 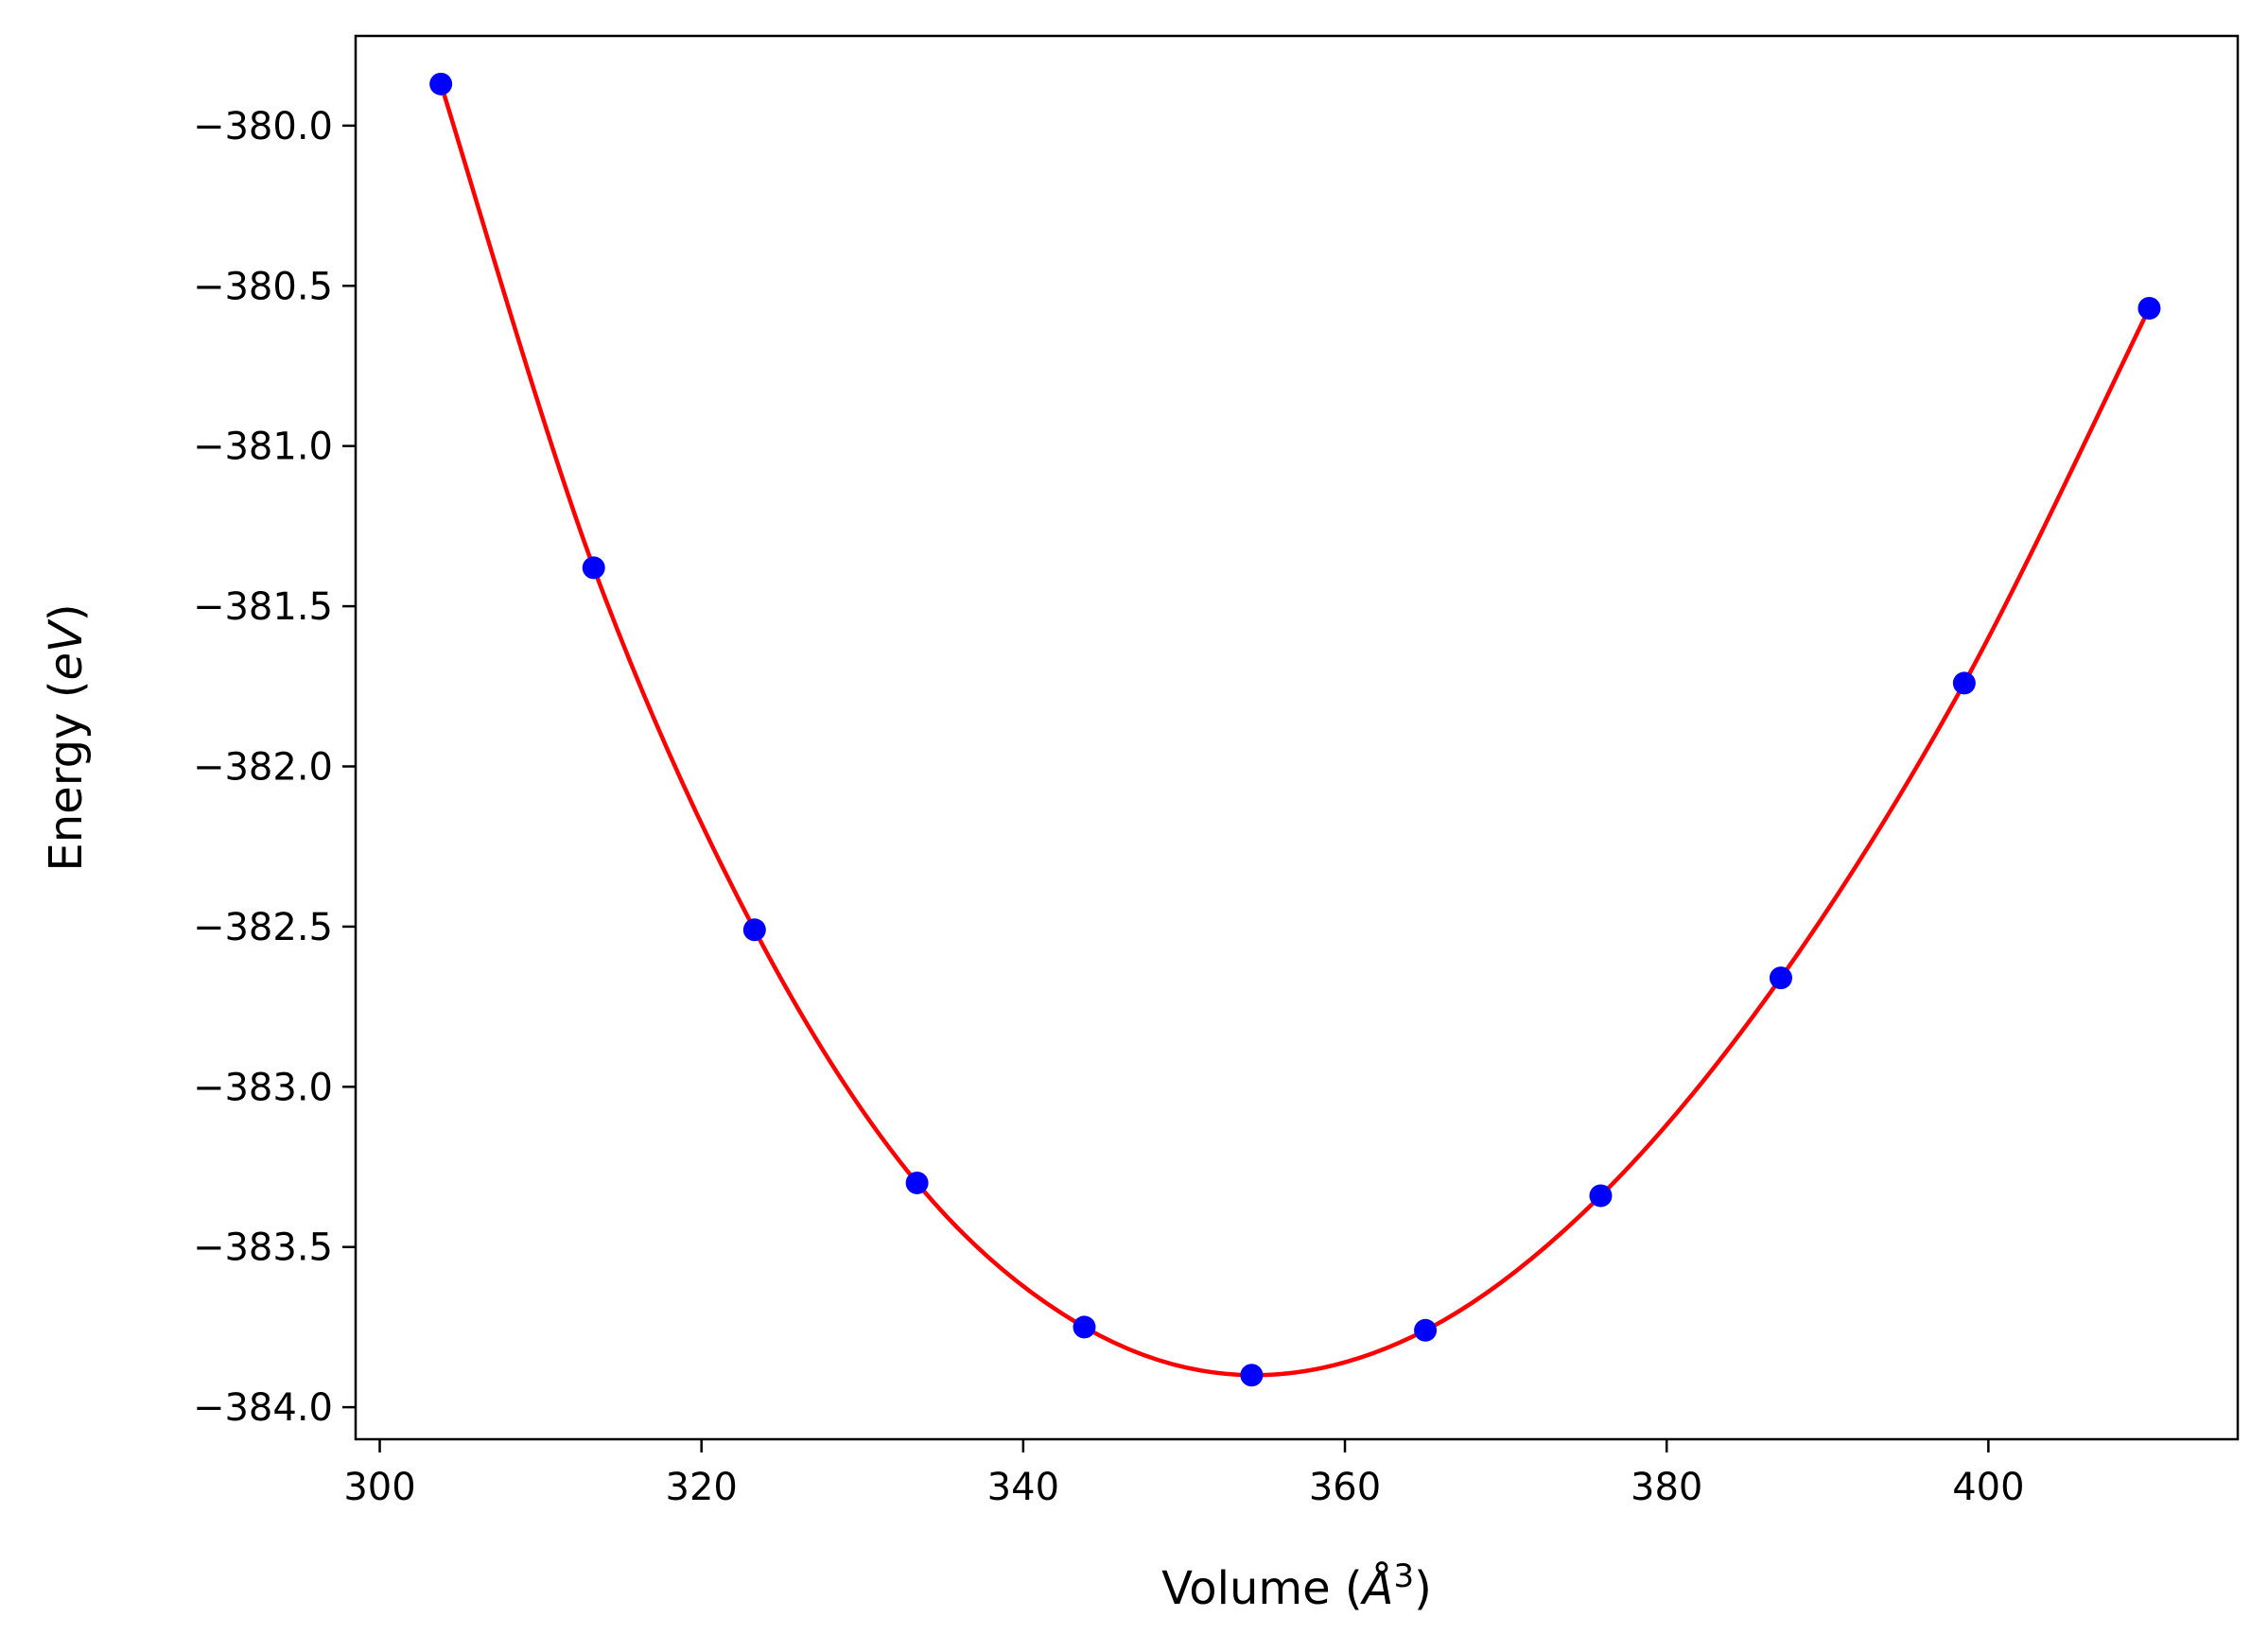 I want to click on y-tick-label: −382.5, so click(x=263, y=928).